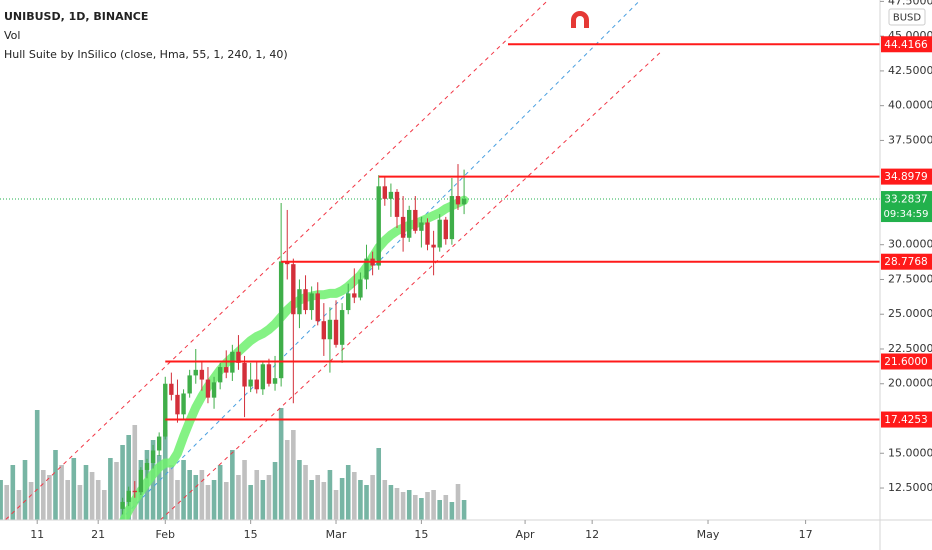 The height and width of the screenshot is (550, 932). I want to click on x-tick-label: 11, so click(37, 534).